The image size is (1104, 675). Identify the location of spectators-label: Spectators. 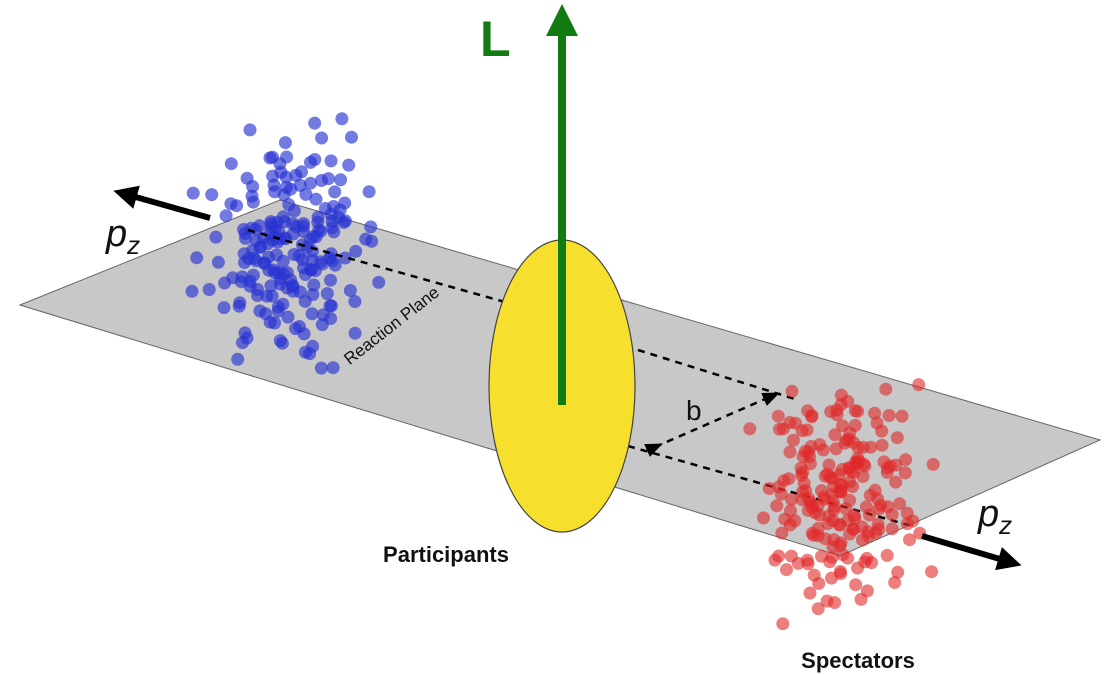
(858, 660).